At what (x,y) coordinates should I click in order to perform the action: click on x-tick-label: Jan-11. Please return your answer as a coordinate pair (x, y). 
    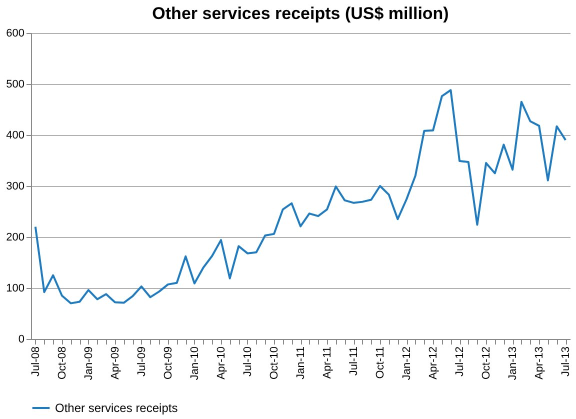
    Looking at the image, I should click on (301, 363).